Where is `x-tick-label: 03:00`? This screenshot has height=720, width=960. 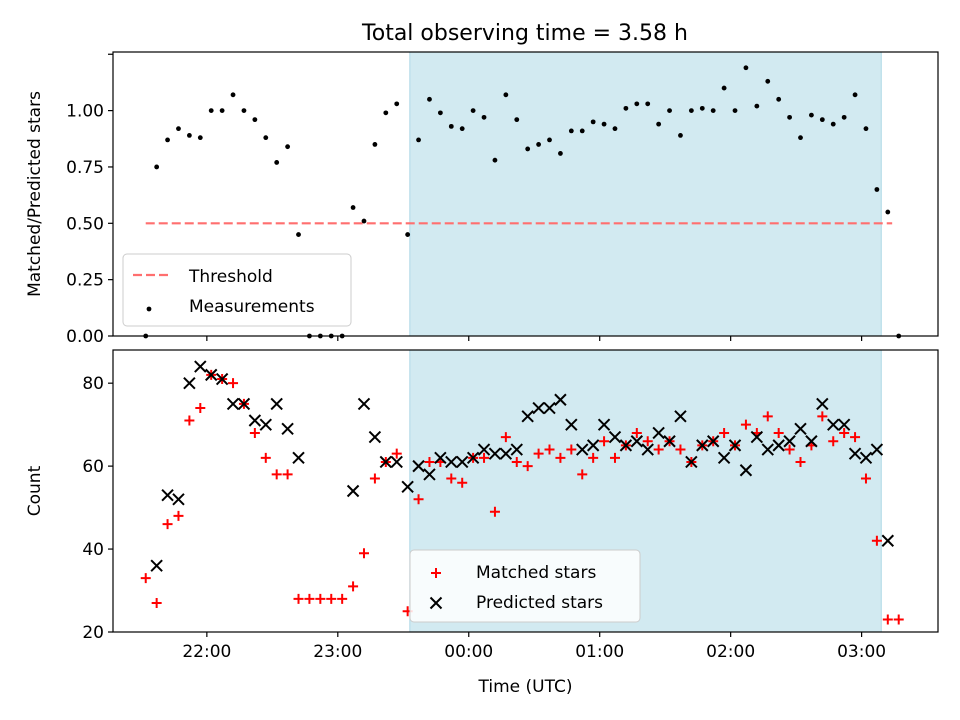
x-tick-label: 03:00 is located at coordinates (861, 652).